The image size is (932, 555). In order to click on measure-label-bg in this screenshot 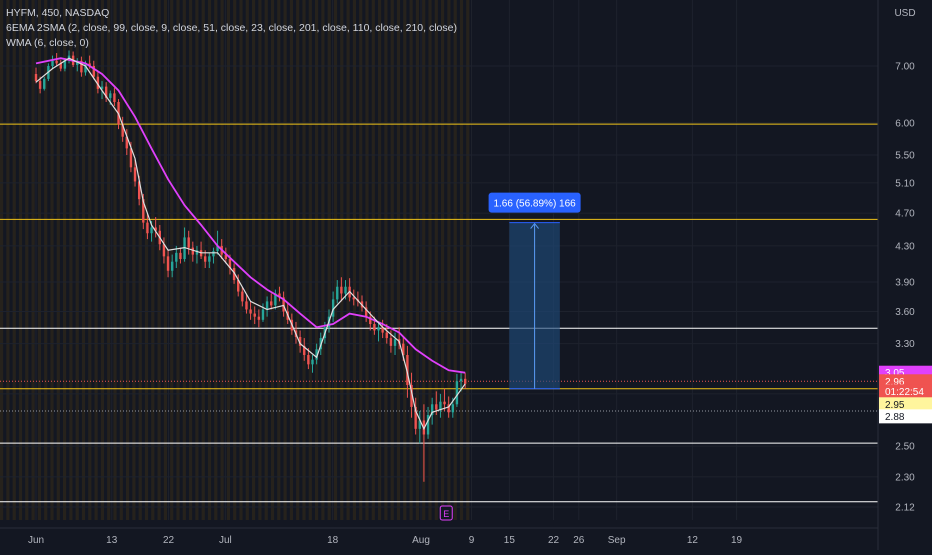, I will do `click(534, 202)`.